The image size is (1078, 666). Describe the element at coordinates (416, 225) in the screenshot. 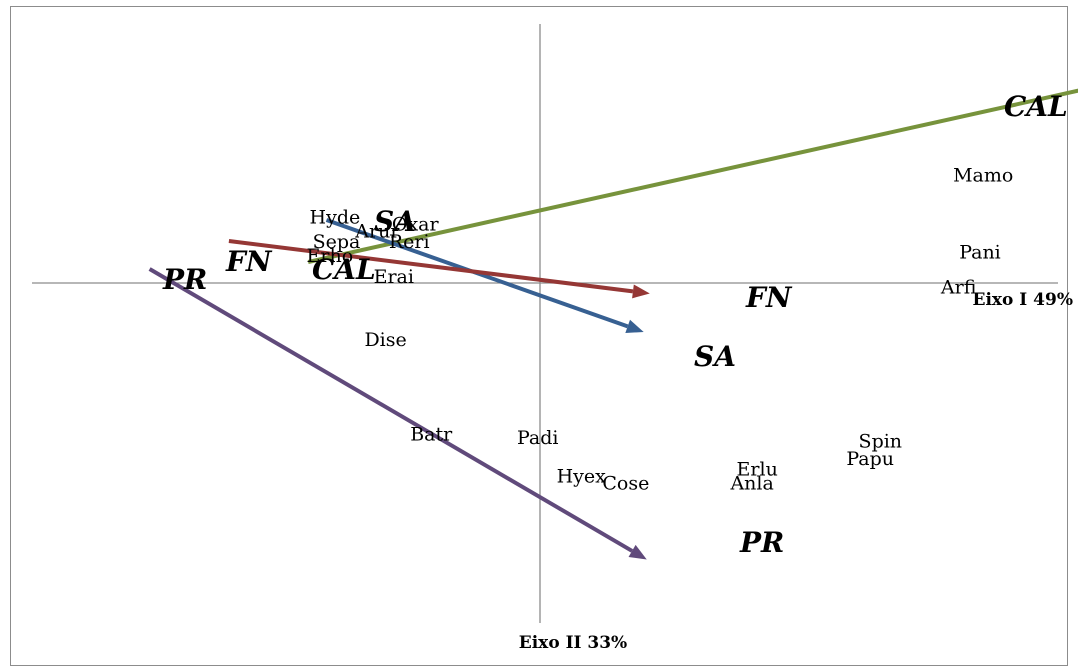

I see `species-label: Oxar` at that location.